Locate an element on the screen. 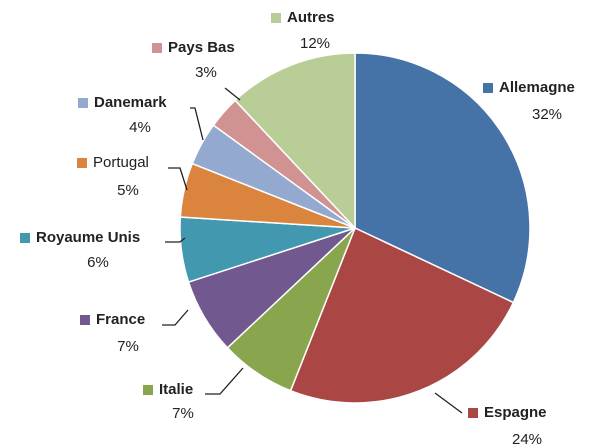 This screenshot has height=448, width=602. slice-label: Autres is located at coordinates (311, 17).